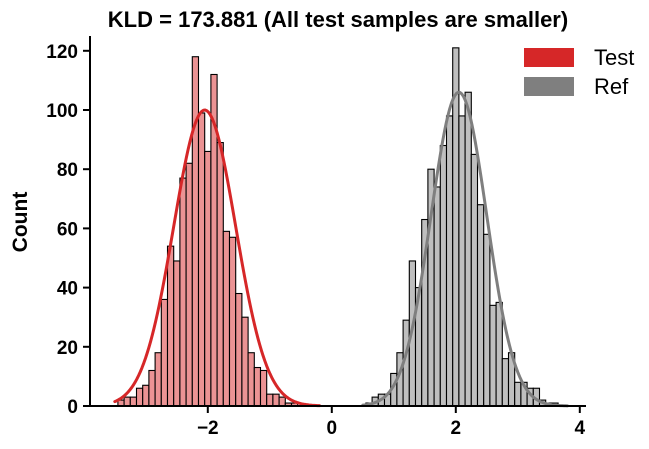 The height and width of the screenshot is (449, 649). I want to click on y-tick-label: 60, so click(67, 229).